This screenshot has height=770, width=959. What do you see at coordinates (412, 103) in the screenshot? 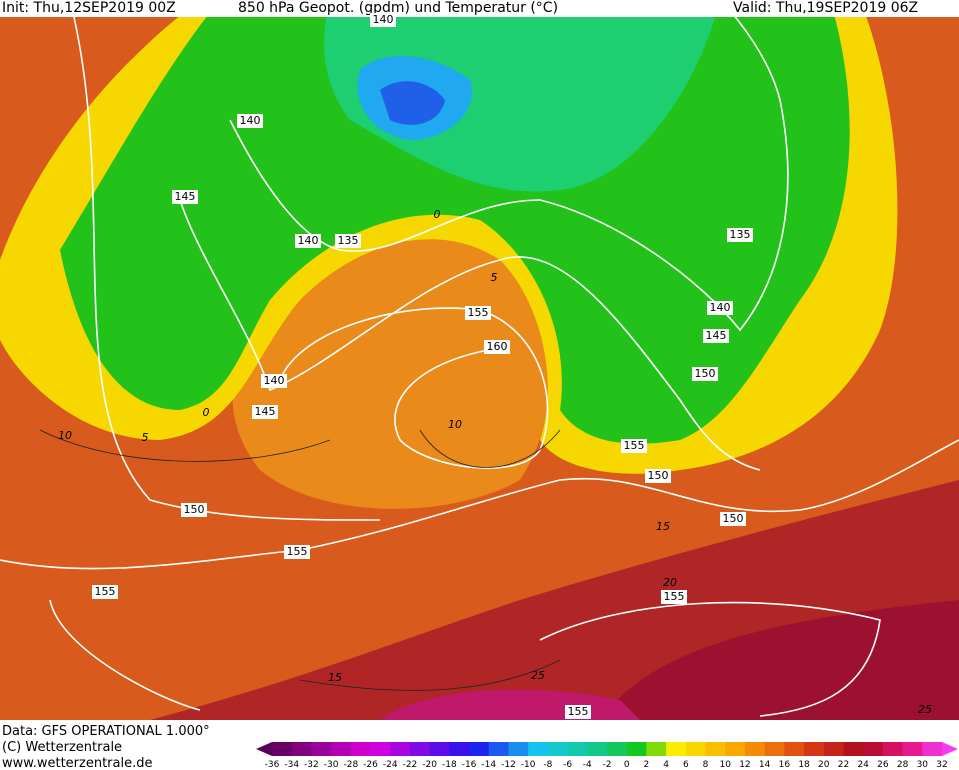
I see `coldest-region` at bounding box center [412, 103].